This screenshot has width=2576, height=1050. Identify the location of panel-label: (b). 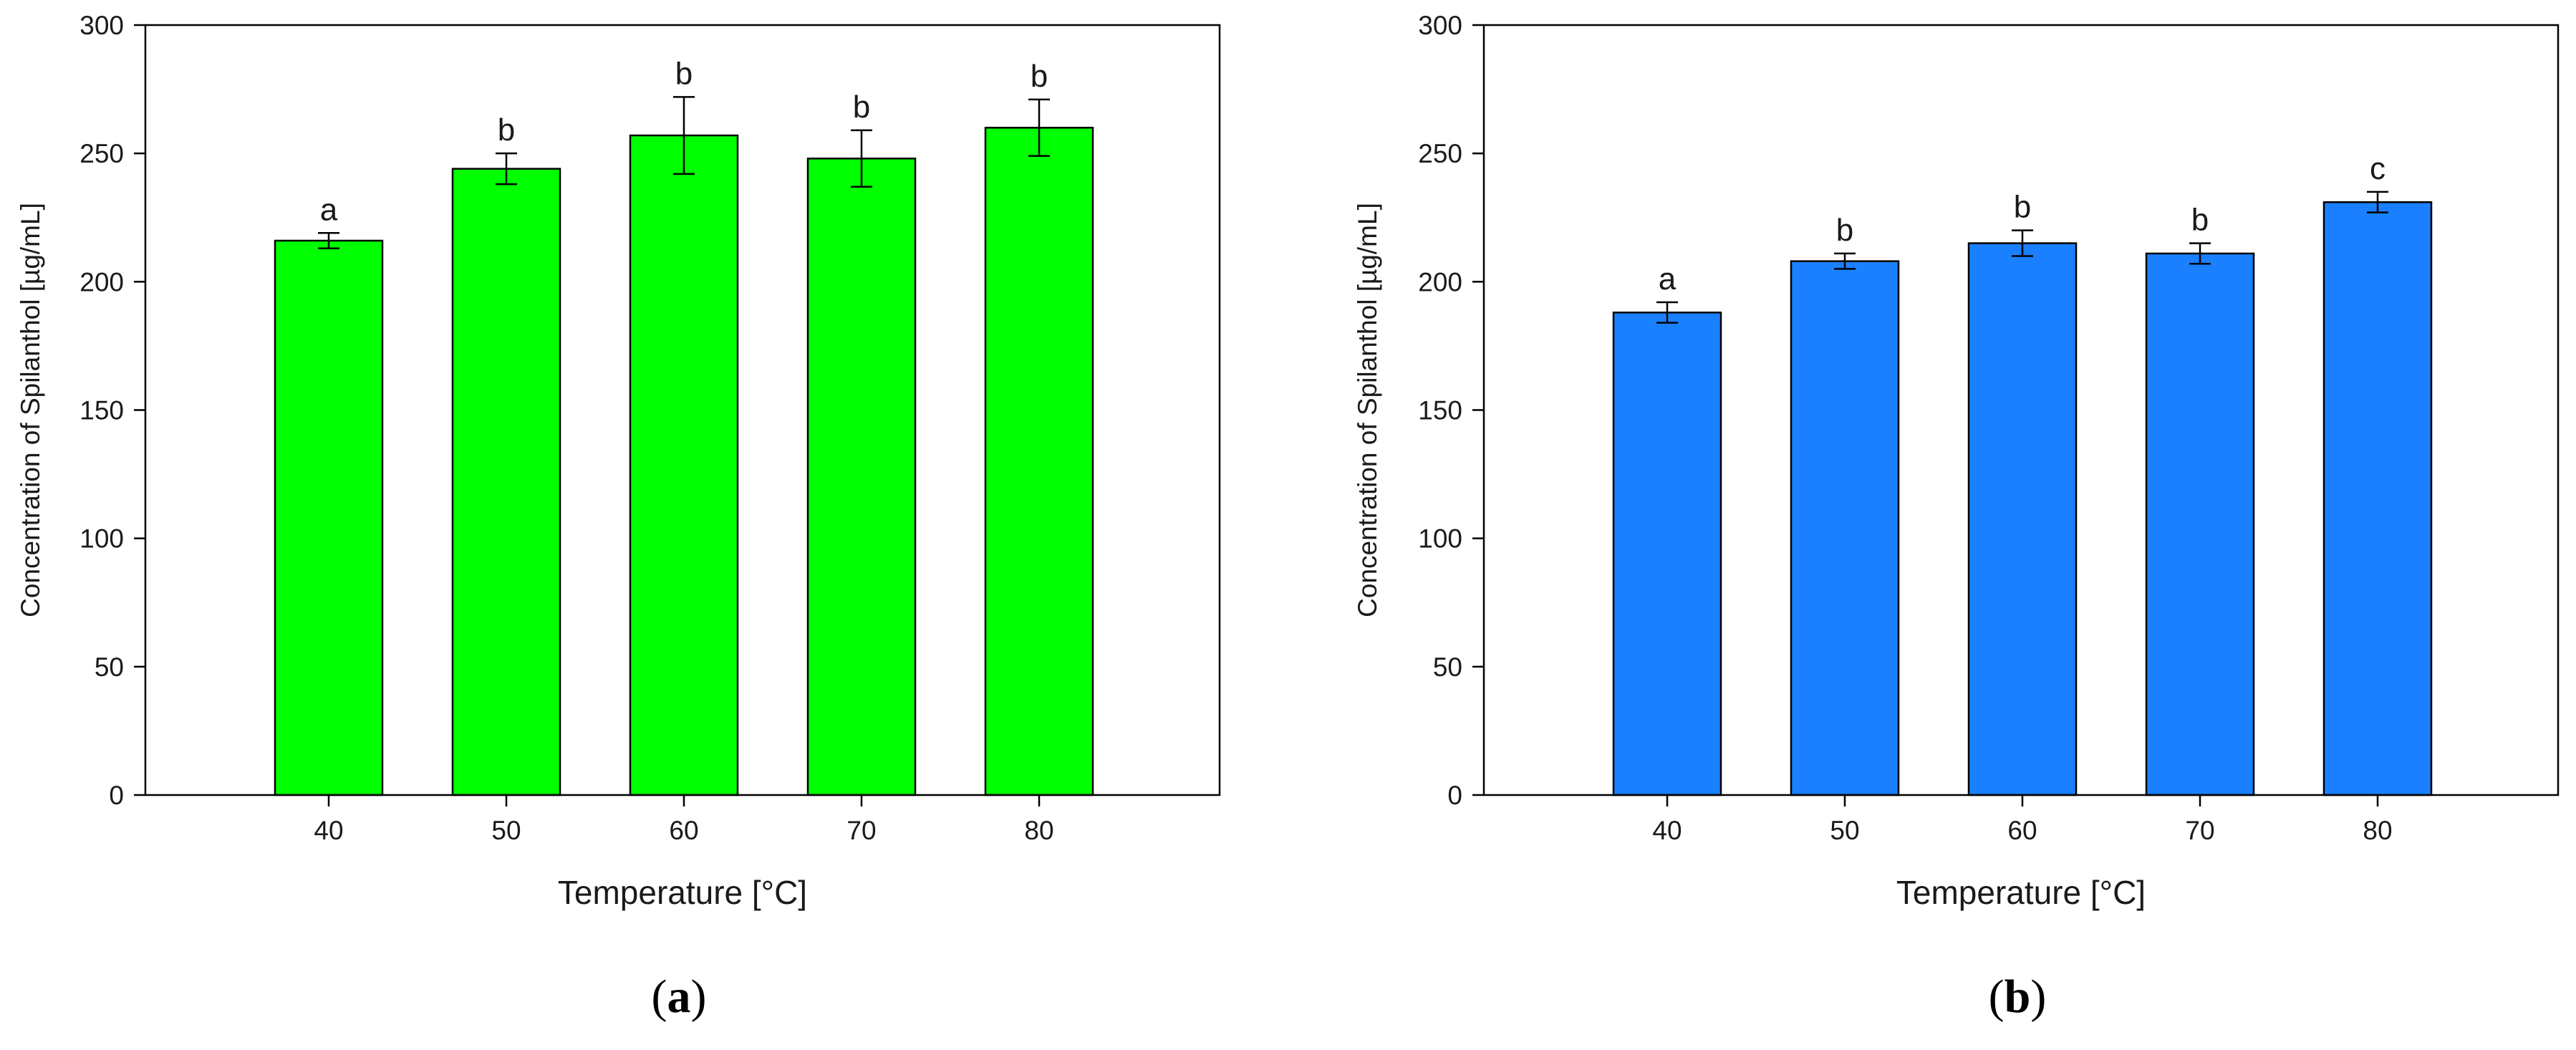
(2018, 997).